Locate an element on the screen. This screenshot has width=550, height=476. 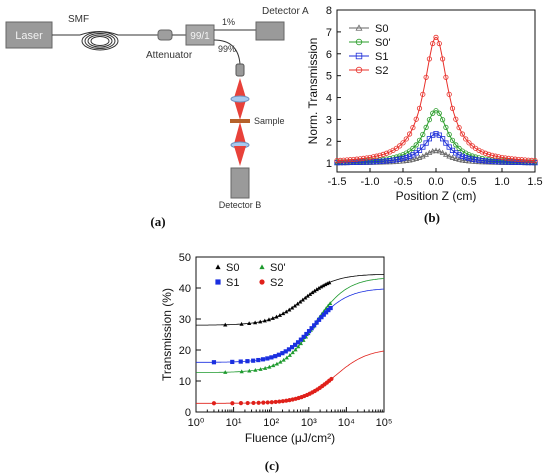
y-tick-label: 8 is located at coordinates (329, 11).